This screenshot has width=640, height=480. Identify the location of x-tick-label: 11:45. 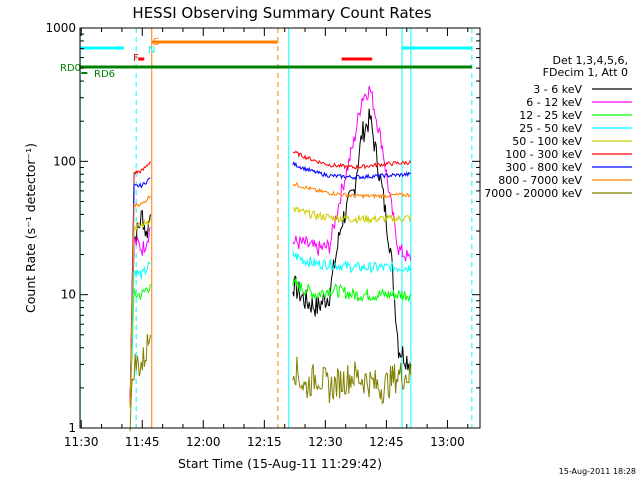
(142, 442).